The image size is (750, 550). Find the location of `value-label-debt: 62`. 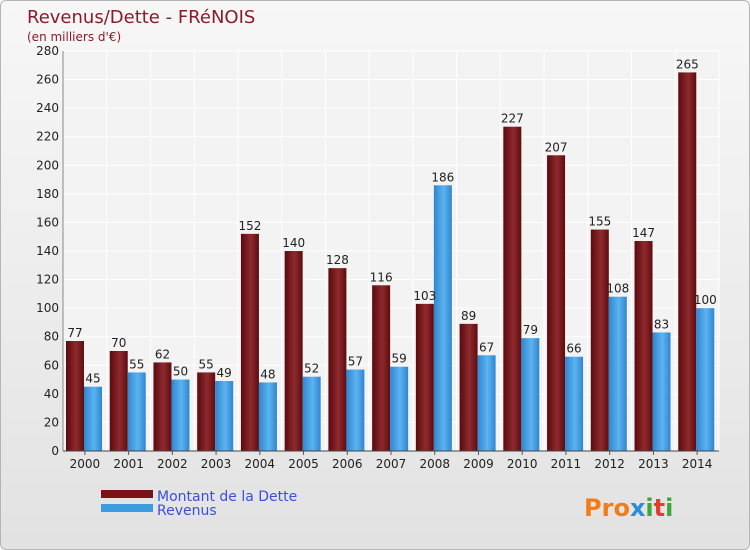

value-label-debt: 62 is located at coordinates (162, 354).